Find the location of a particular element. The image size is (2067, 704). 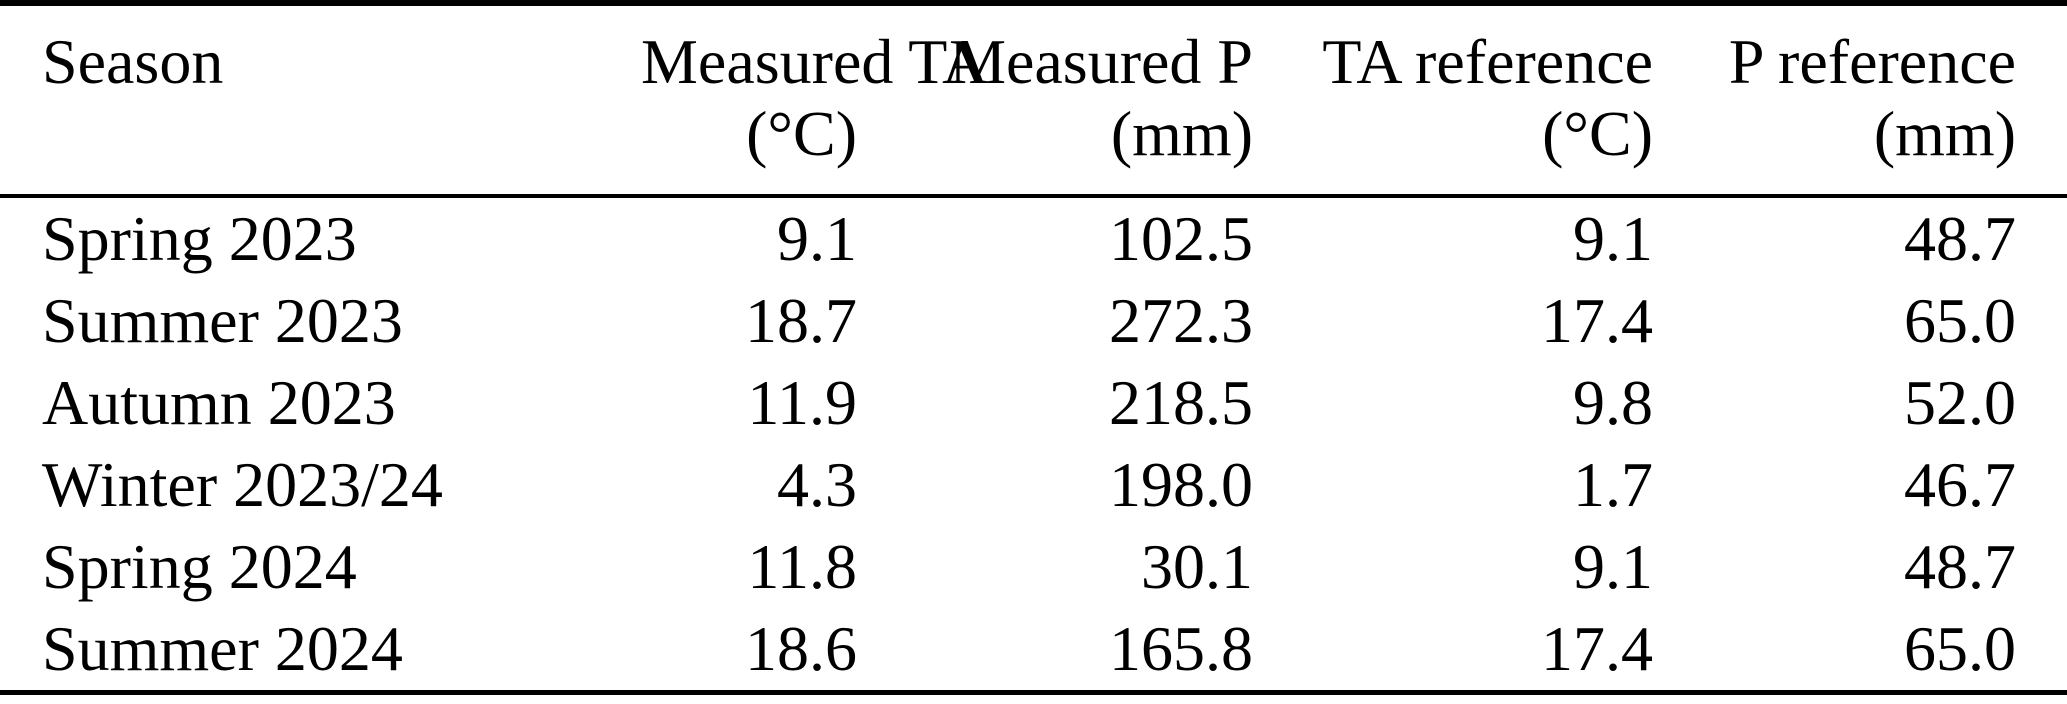

cell-measured-p: 102.5 is located at coordinates (1181, 238).